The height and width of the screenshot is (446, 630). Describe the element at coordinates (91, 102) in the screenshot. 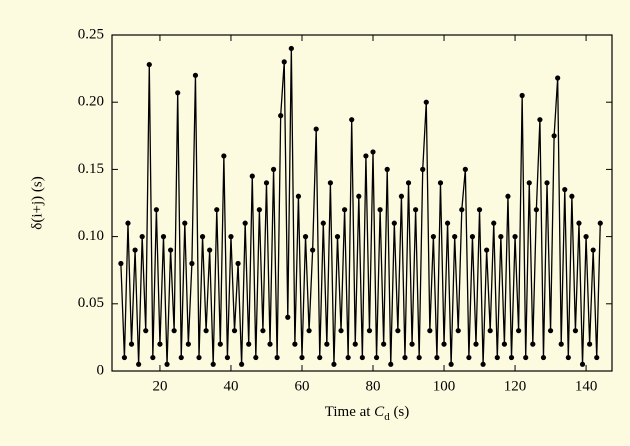

I see `y-tick-label: 0.20` at that location.